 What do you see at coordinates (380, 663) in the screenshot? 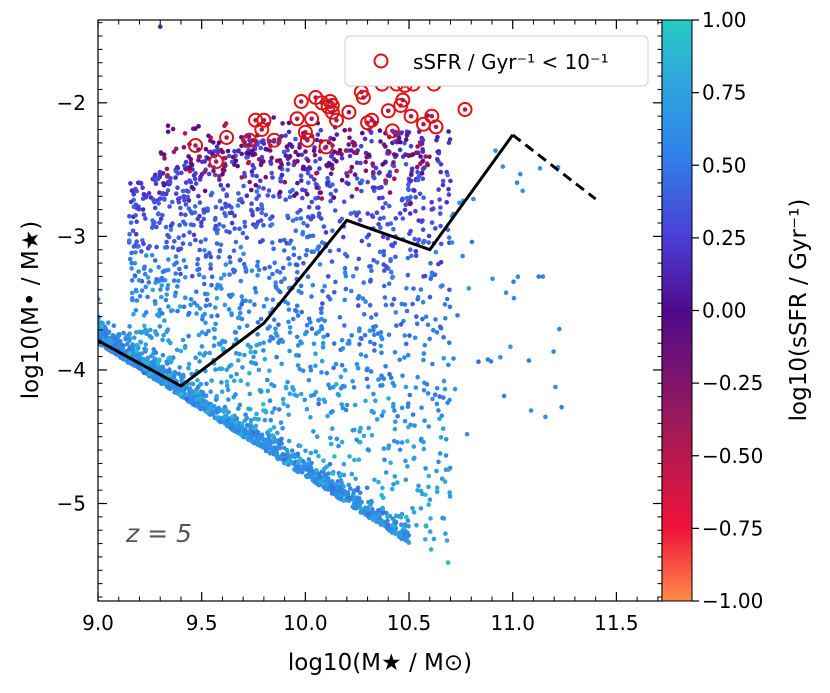
I see `x-axis-label: log10(M★ / M⊙)` at bounding box center [380, 663].